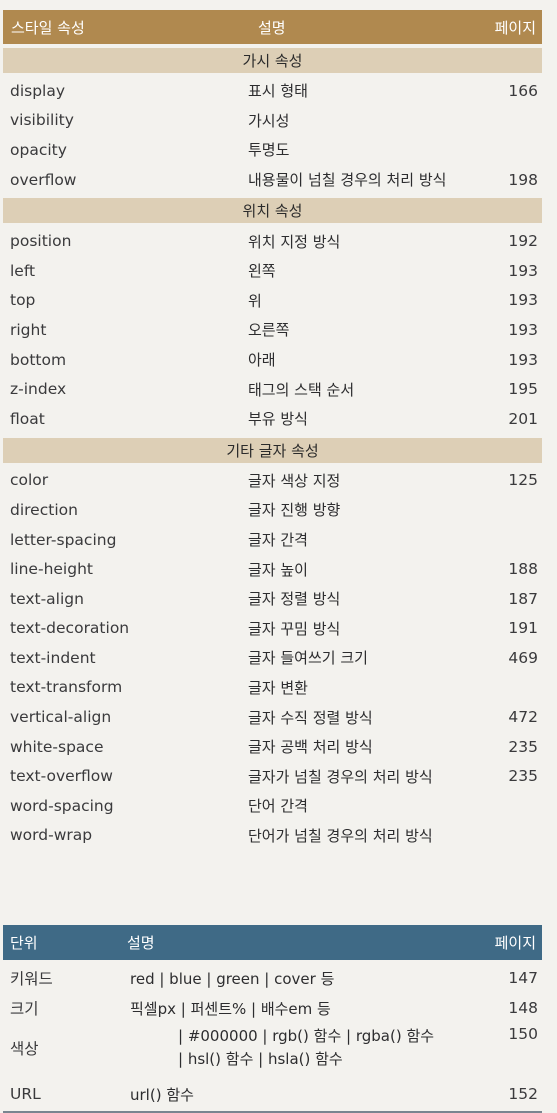 Image resolution: width=557 pixels, height=1113 pixels. I want to click on unit-description: red | blue | green | cover 등, so click(232, 978).